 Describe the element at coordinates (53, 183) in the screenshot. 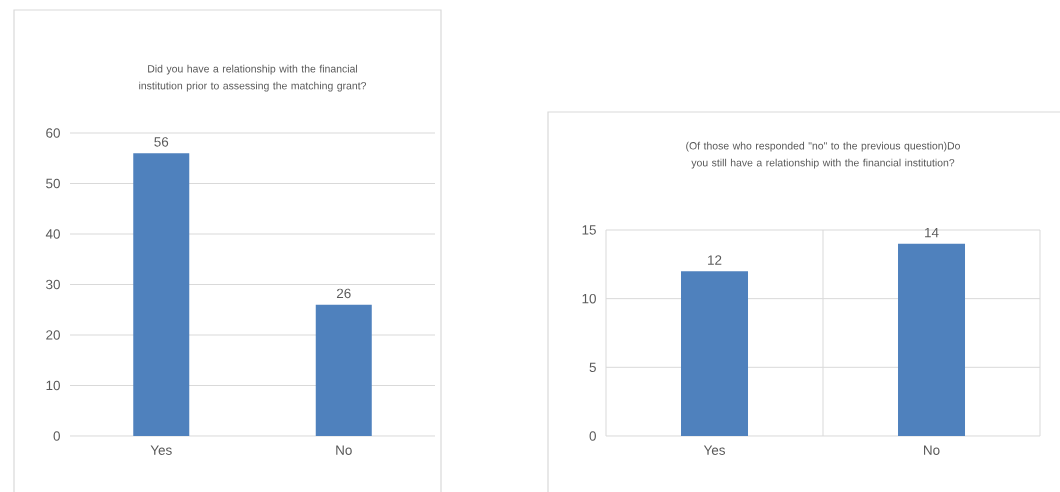

I see `y-tick-label: 50` at that location.